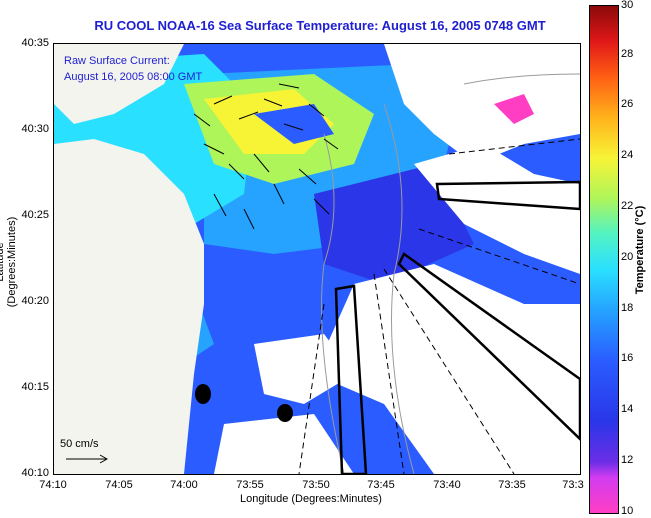 This screenshot has width=651, height=518. I want to click on x-tick-2: 74:00, so click(184, 485).